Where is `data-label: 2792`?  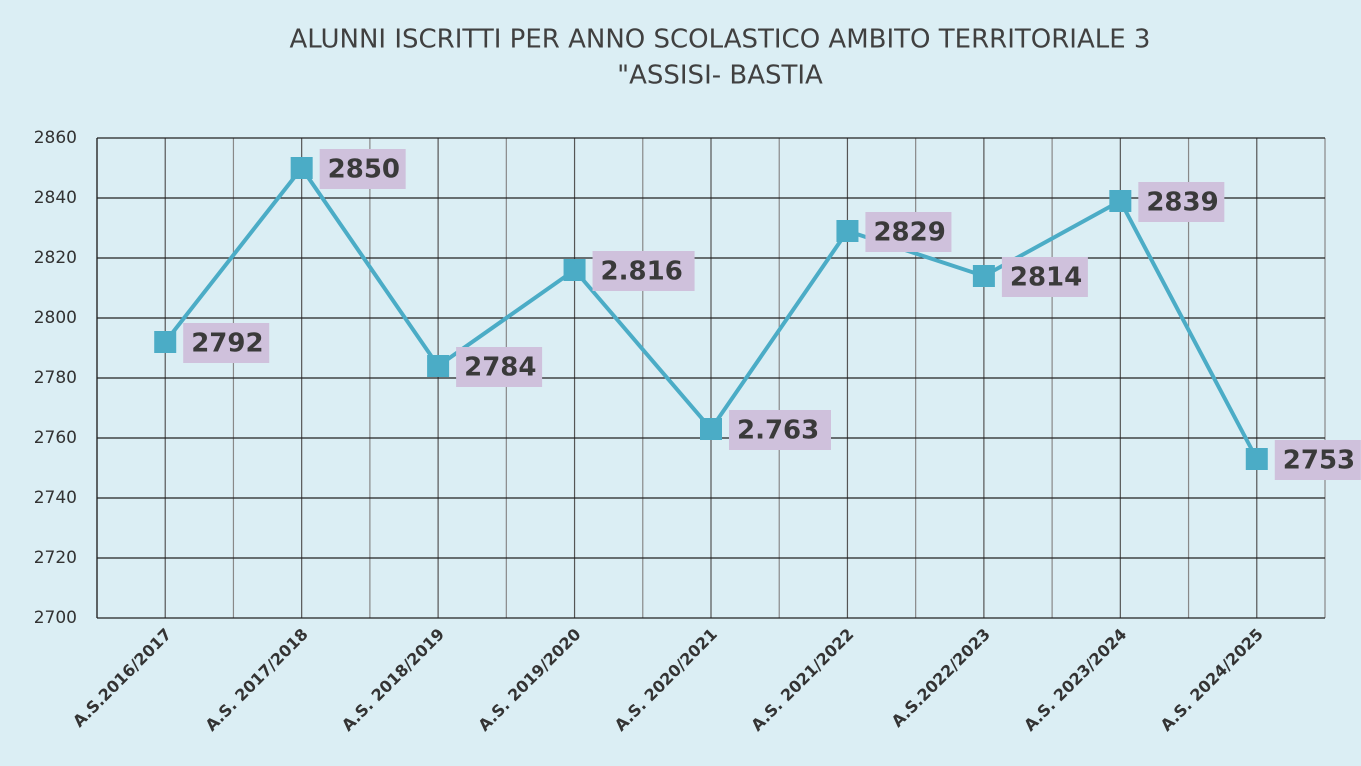 data-label: 2792 is located at coordinates (227, 344).